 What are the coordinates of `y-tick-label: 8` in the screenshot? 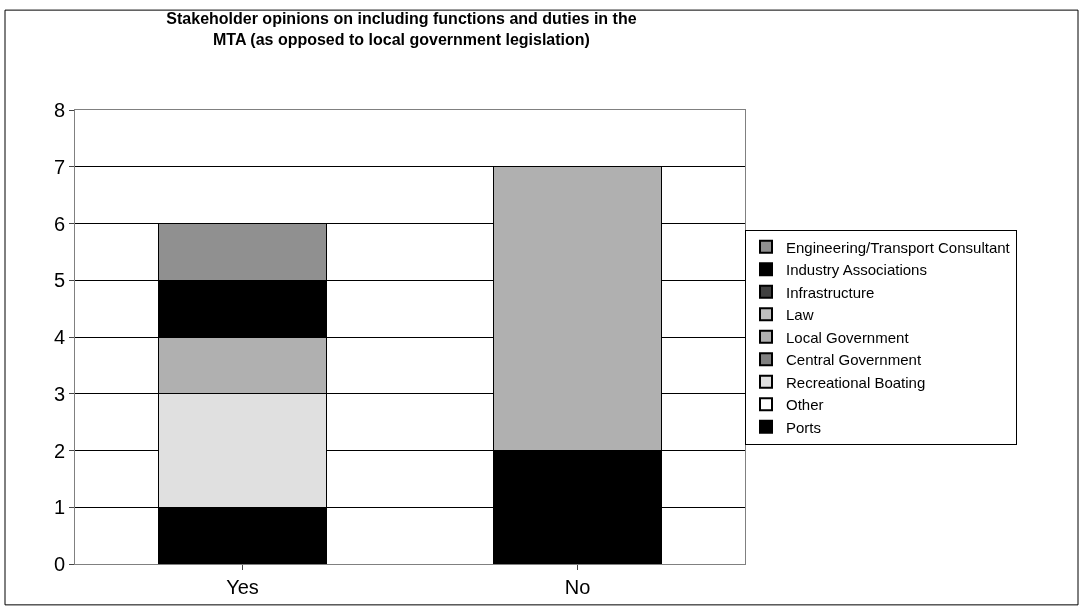 It's located at (59, 110).